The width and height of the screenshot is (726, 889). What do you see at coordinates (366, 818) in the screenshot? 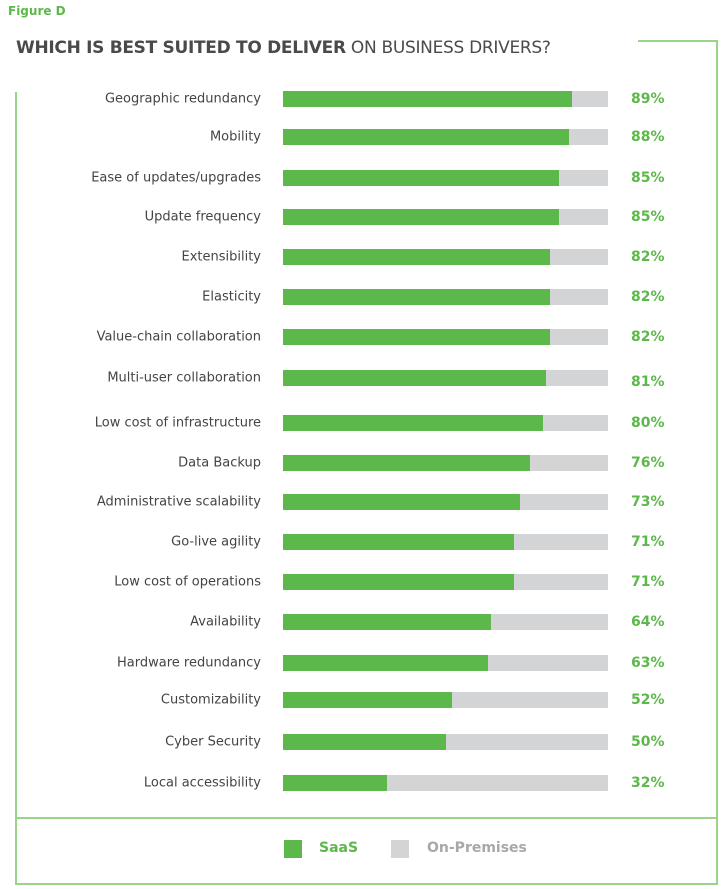
I see `legend-divider` at bounding box center [366, 818].